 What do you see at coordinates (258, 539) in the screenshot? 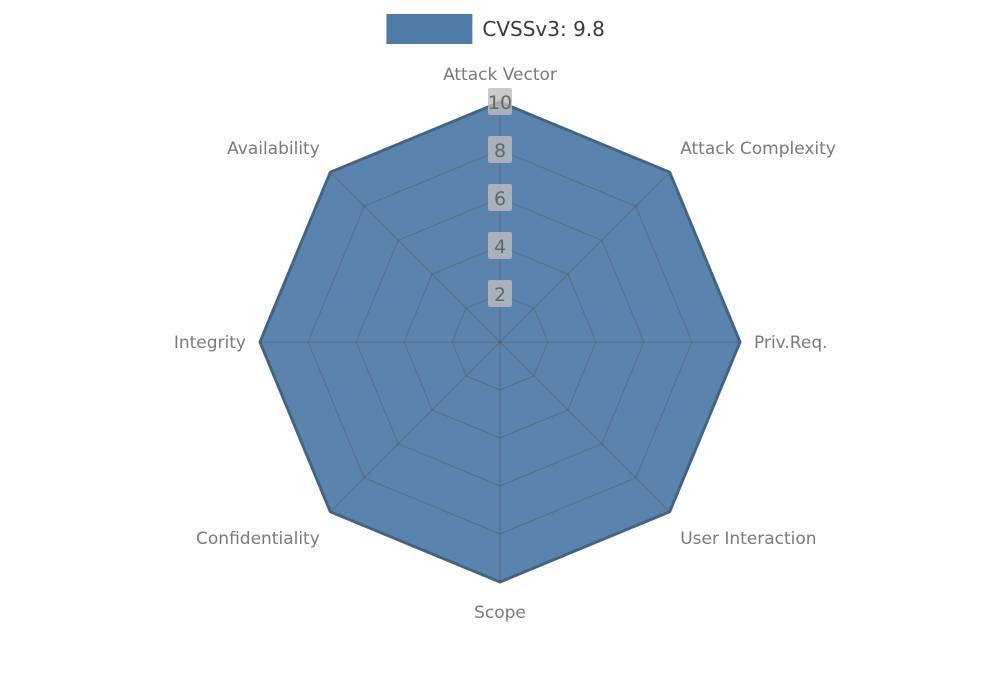
I see `axis-label-confidentiality: Confidentiality` at bounding box center [258, 539].